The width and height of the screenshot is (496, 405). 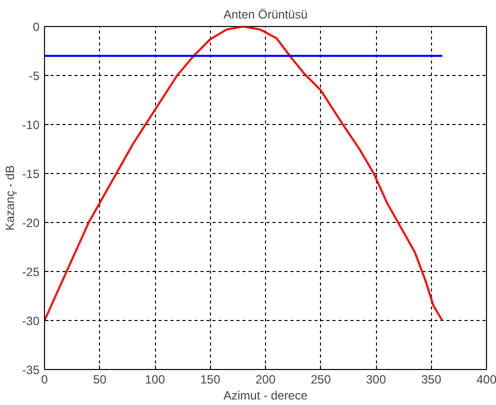 I want to click on x-tick-label: 350, so click(x=431, y=379).